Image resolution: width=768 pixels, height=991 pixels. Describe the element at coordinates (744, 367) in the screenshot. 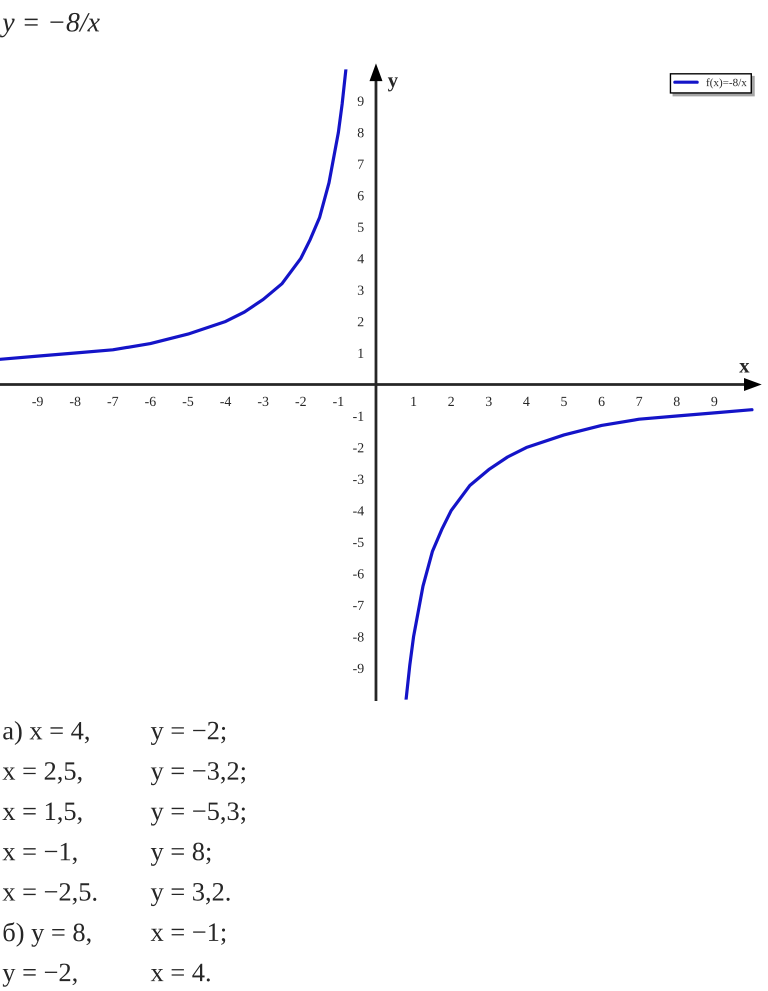

I see `x-axis-title: x` at that location.